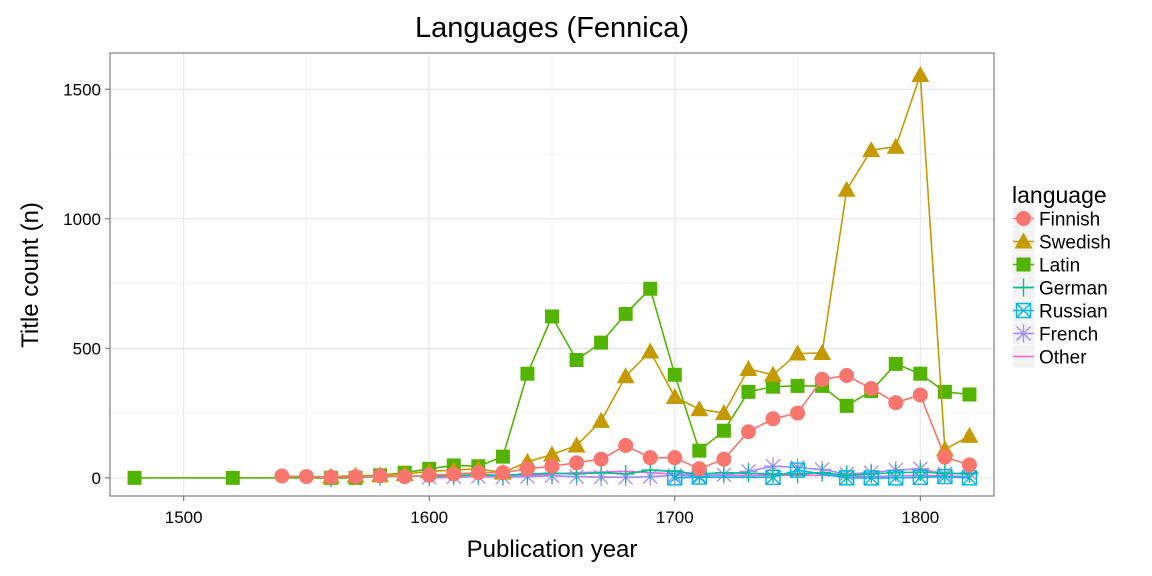  Describe the element at coordinates (1069, 220) in the screenshot. I see `legend-label: Finnish` at that location.